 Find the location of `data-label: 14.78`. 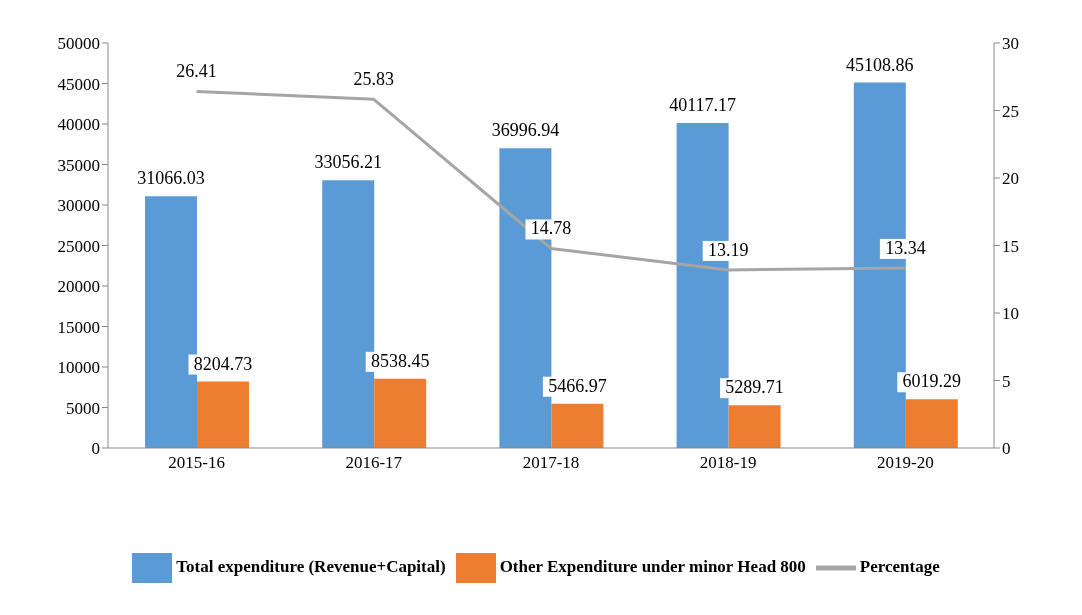

data-label: 14.78 is located at coordinates (551, 228).